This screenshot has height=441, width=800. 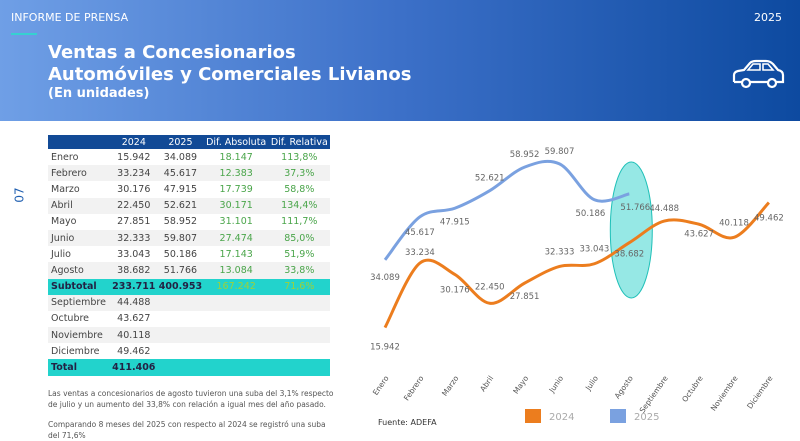 I want to click on table-cell: 59.807, so click(x=180, y=238).